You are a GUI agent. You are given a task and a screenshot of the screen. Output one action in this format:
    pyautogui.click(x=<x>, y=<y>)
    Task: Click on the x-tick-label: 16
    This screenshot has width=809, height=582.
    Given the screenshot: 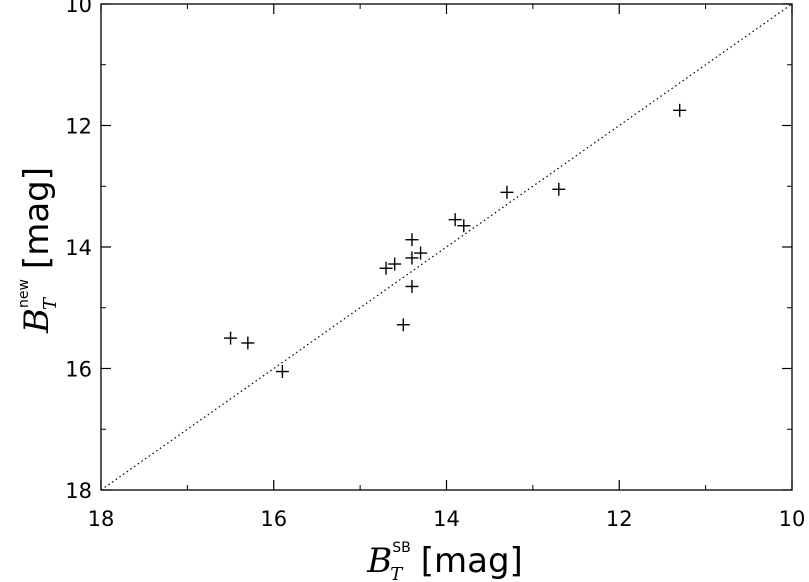 What is the action you would take?
    pyautogui.click(x=273, y=519)
    